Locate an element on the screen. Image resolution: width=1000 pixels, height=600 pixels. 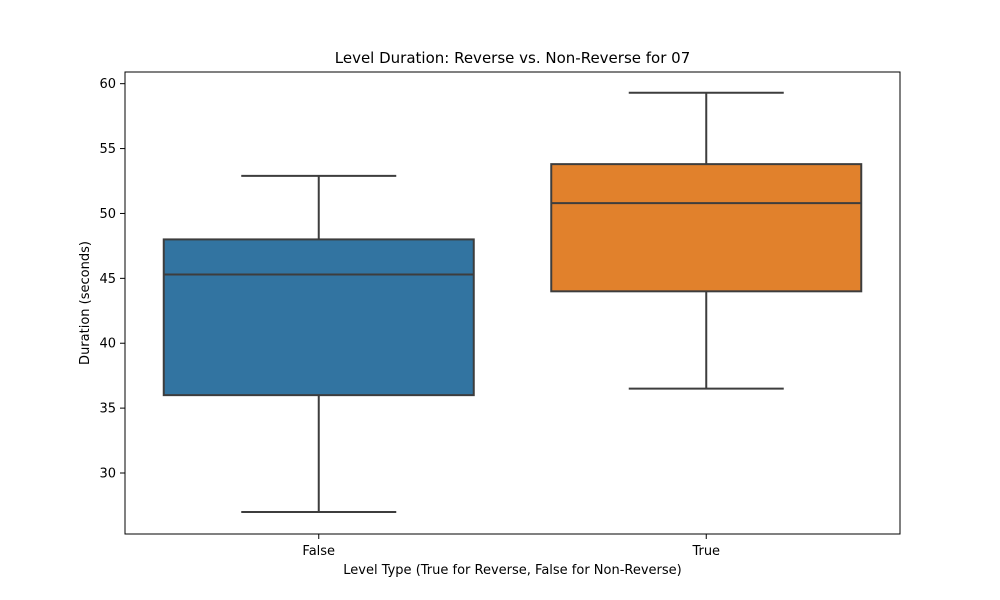
y-tick-label-60: 60 is located at coordinates (107, 84).